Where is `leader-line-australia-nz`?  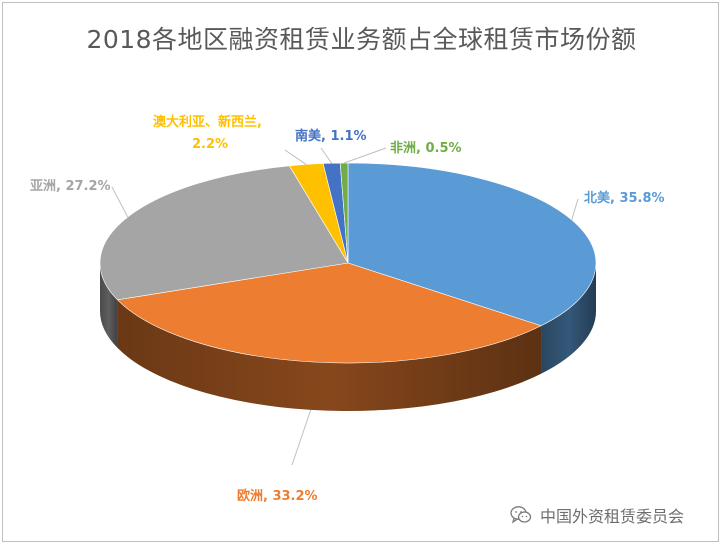
leader-line-australia-nz is located at coordinates (295, 157).